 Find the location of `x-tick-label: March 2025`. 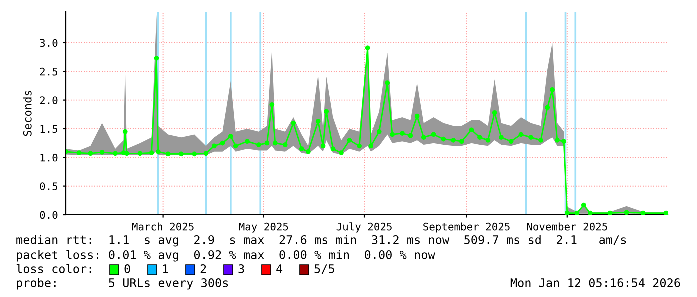

x-tick-label: March 2025 is located at coordinates (163, 226).